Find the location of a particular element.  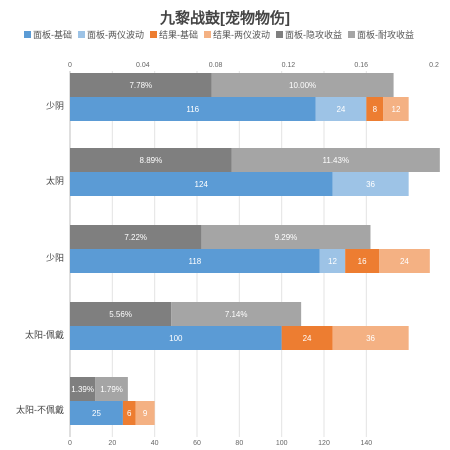

category-label: 少阴 is located at coordinates (55, 106).